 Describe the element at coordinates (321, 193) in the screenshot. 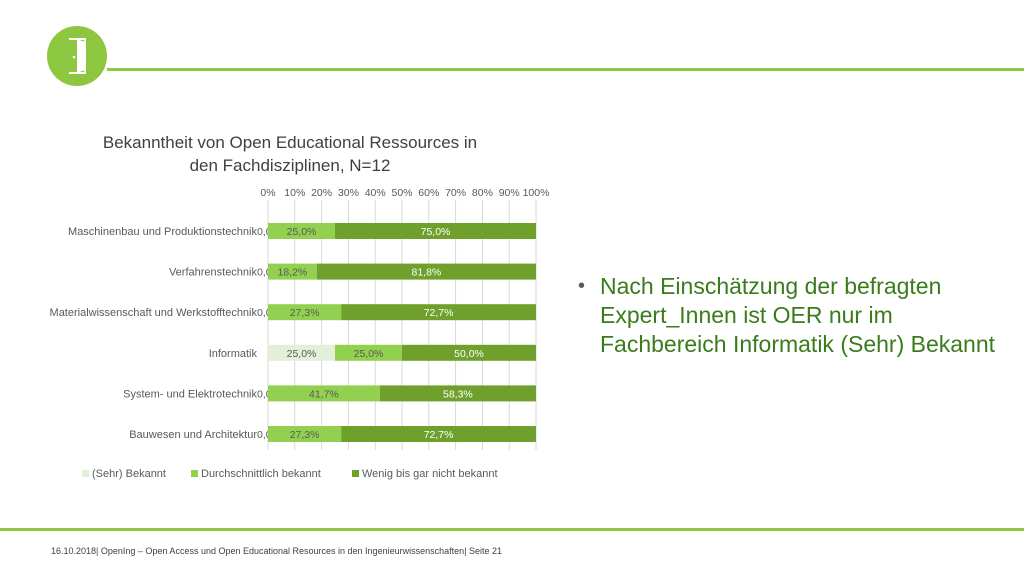

I see `x-tick-label: 20%` at that location.